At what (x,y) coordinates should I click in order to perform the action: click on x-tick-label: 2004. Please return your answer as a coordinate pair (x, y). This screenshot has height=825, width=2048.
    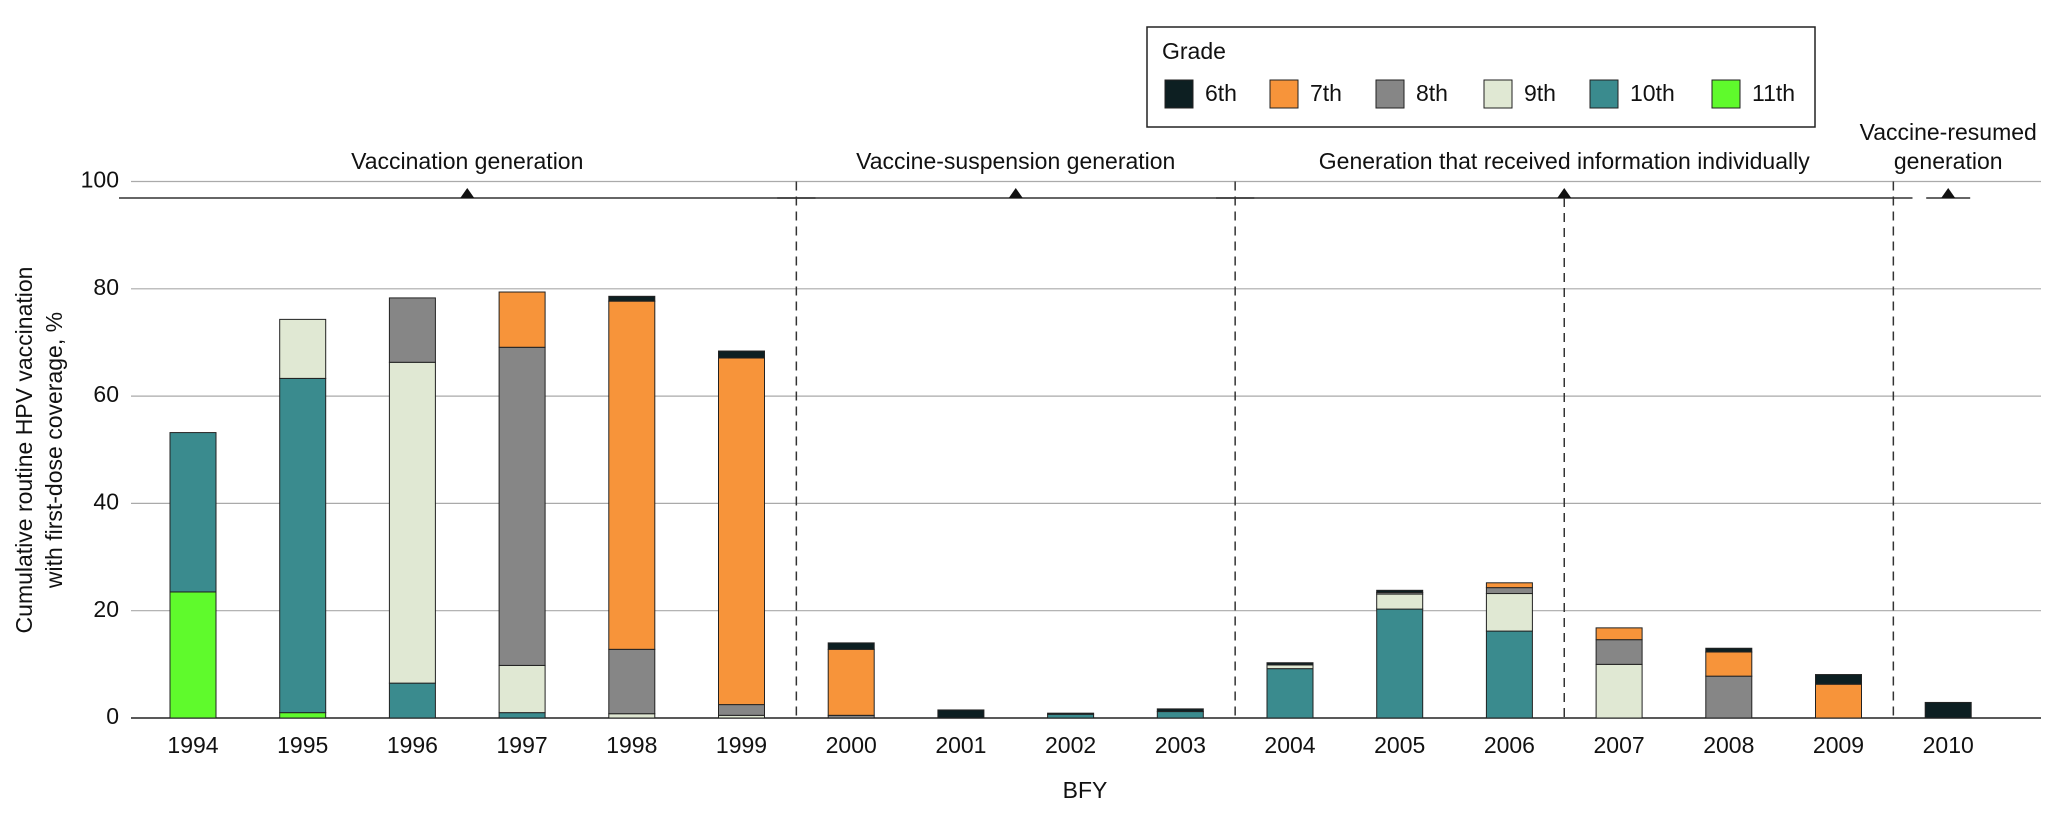
    Looking at the image, I should click on (1289, 745).